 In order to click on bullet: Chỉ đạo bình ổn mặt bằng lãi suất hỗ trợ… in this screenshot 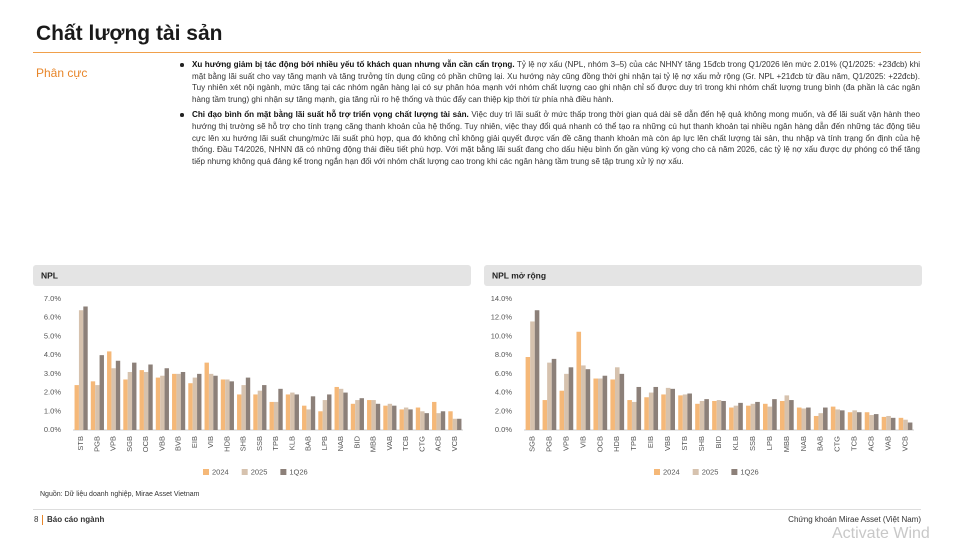, I will do `click(549, 138)`.